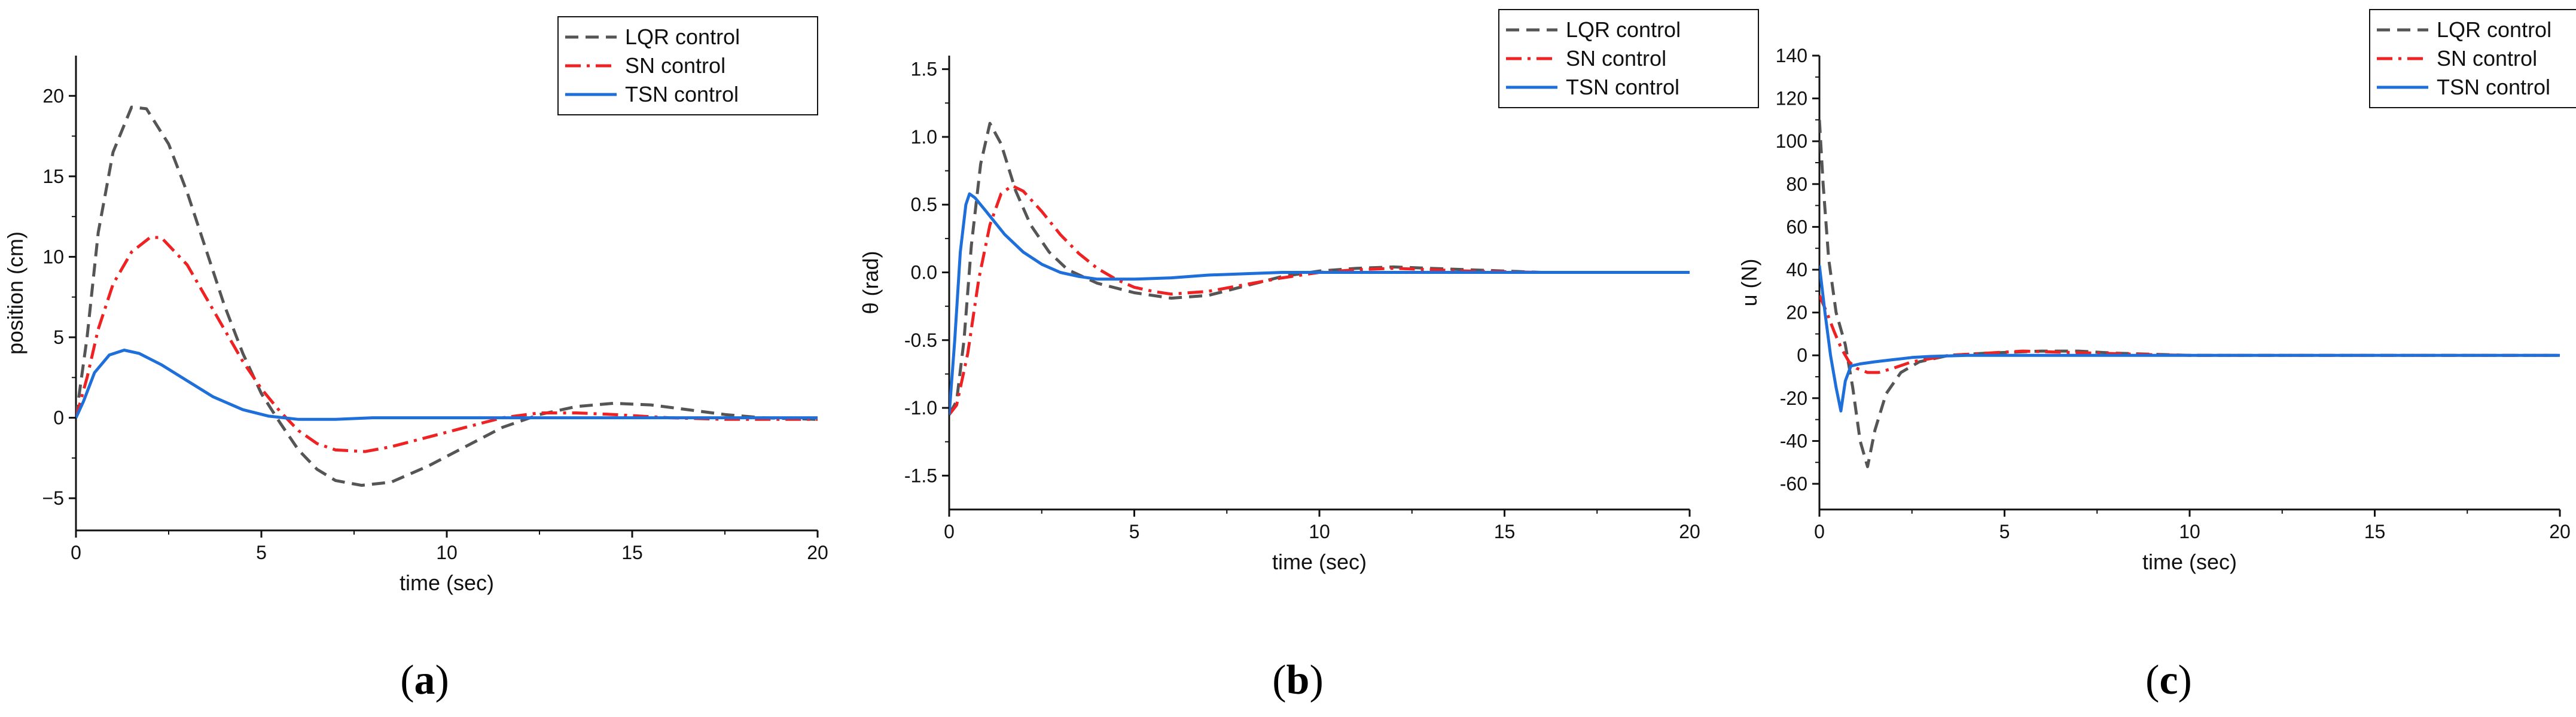 This screenshot has width=2576, height=717. What do you see at coordinates (1792, 56) in the screenshot?
I see `y-tick-label: 140` at bounding box center [1792, 56].